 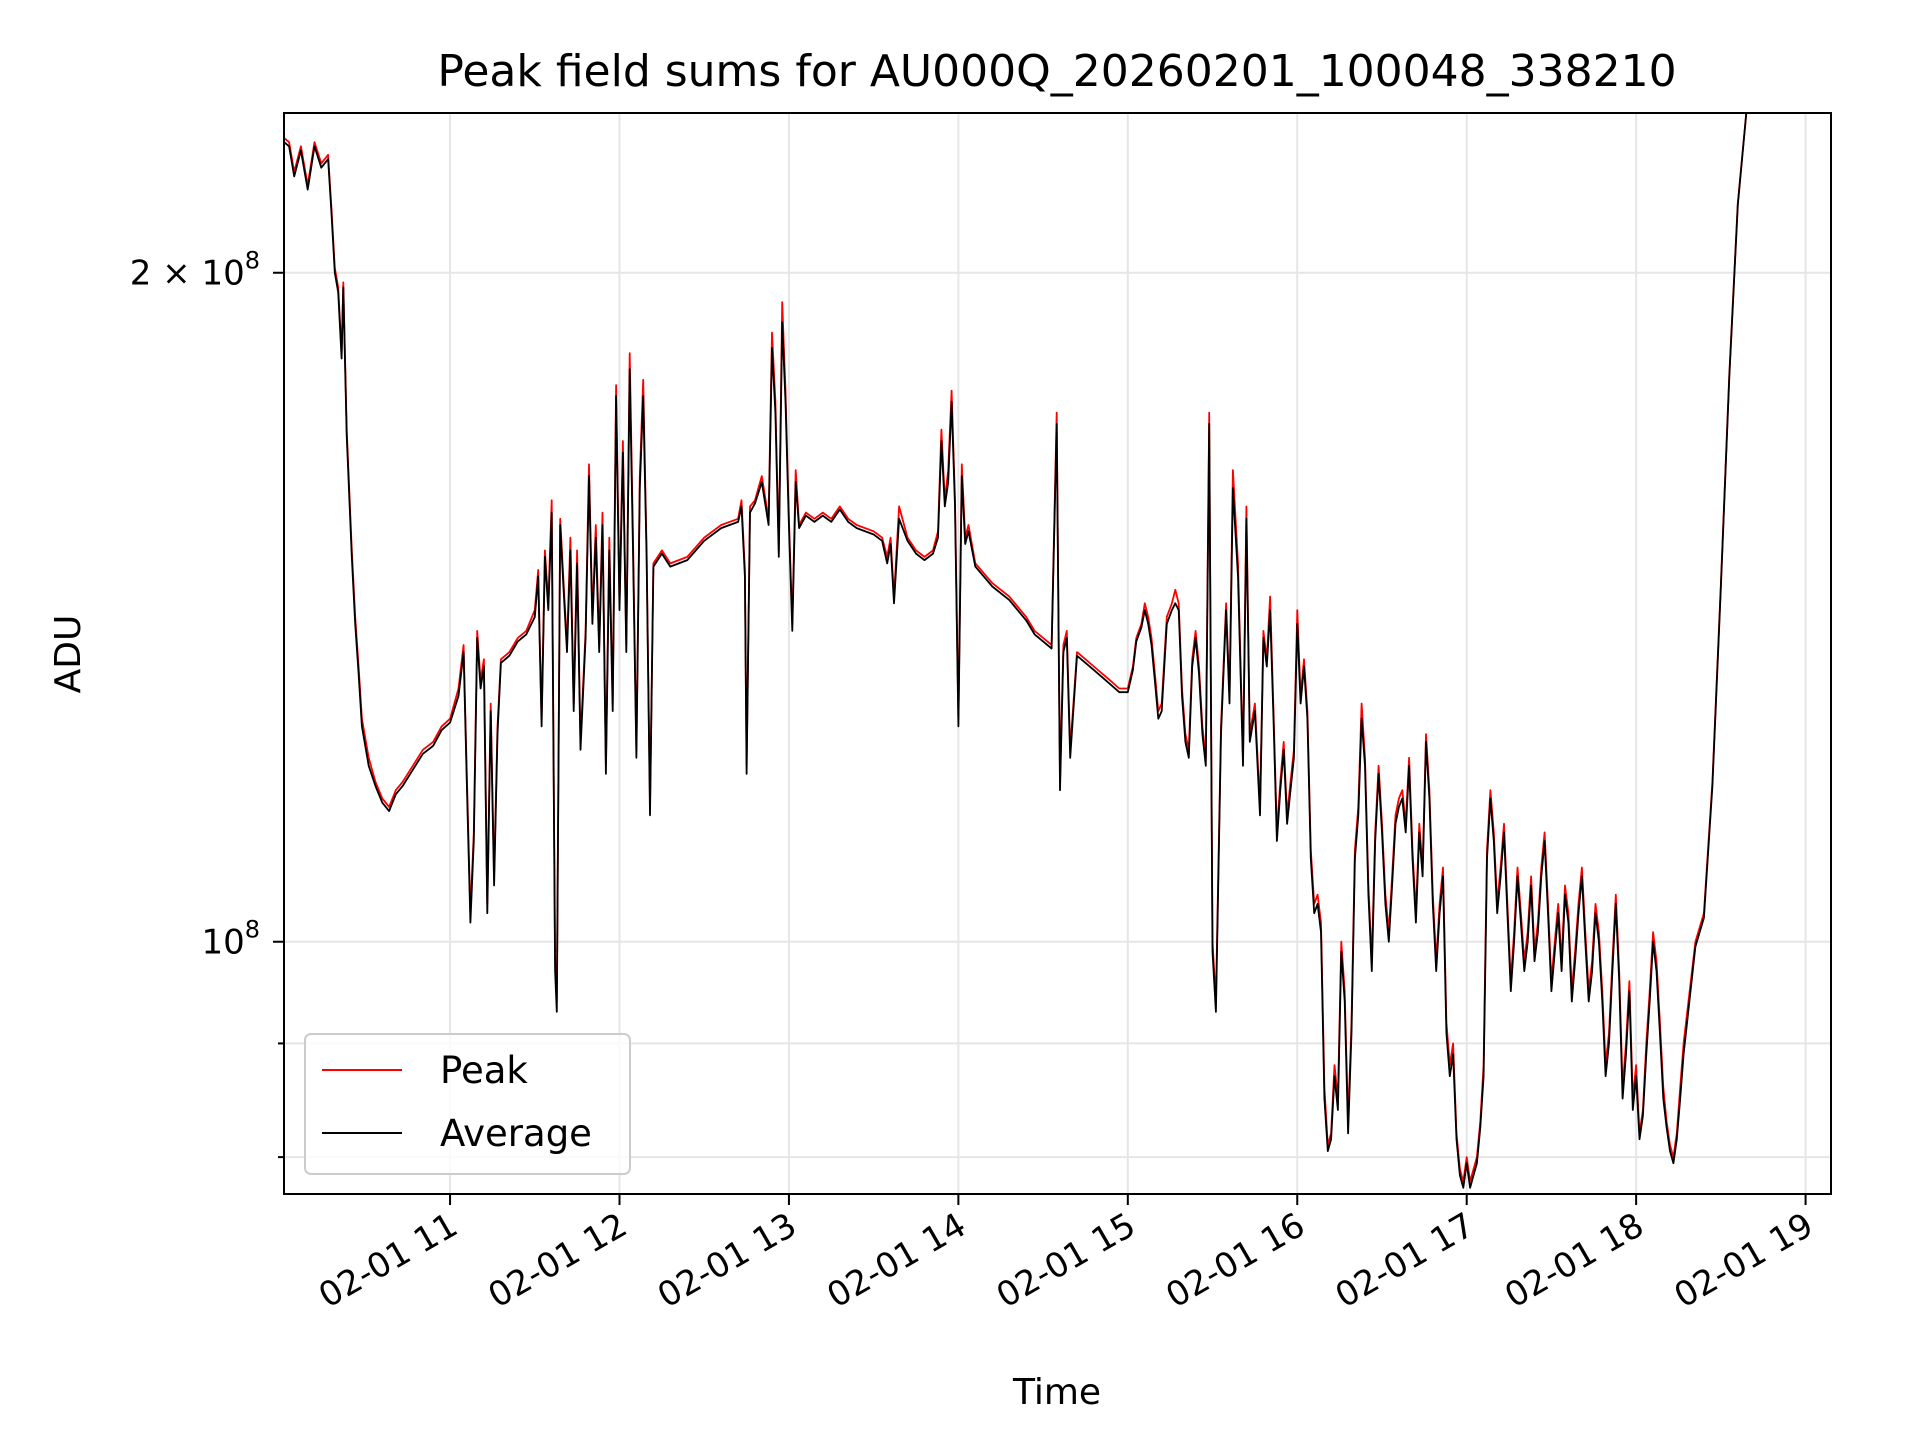 I want to click on y-tick-label-0: 108, so click(x=230, y=939).